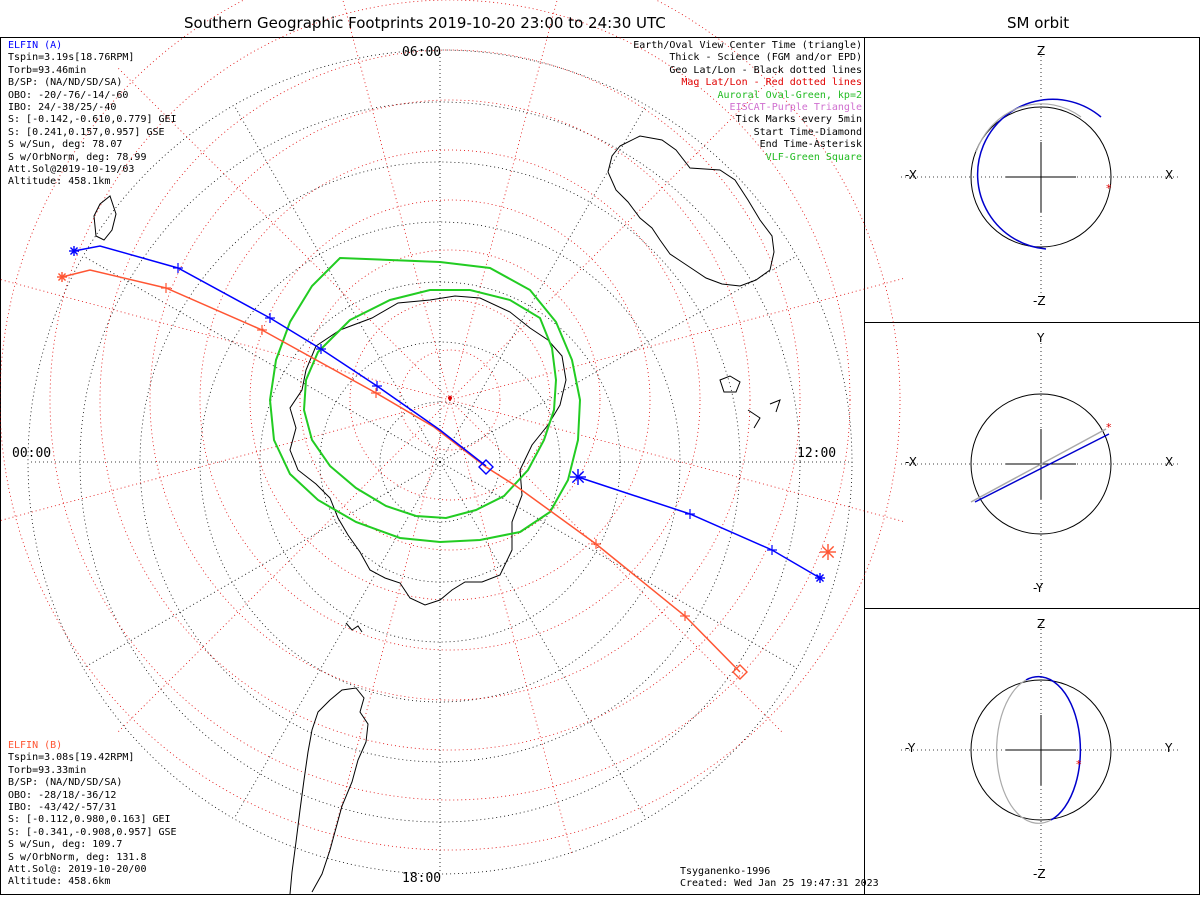  Describe the element at coordinates (807, 132) in the screenshot. I see `legend-entry: Start Time-Diamond` at that location.